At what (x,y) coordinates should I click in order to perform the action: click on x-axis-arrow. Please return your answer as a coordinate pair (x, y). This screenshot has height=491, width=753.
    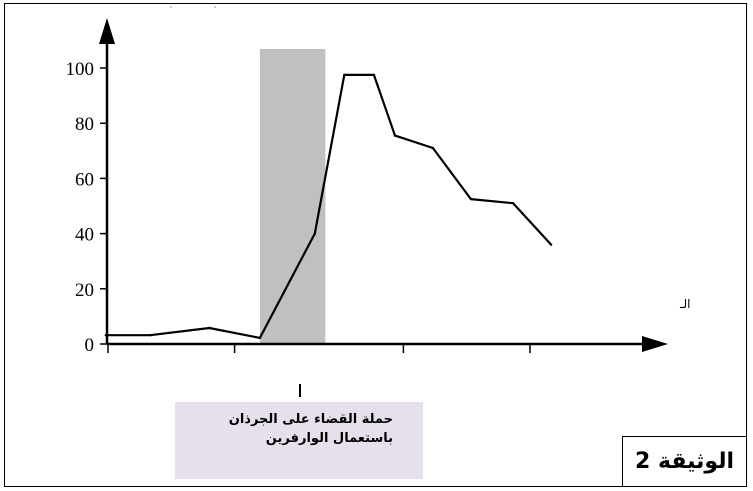
    Looking at the image, I should click on (655, 344).